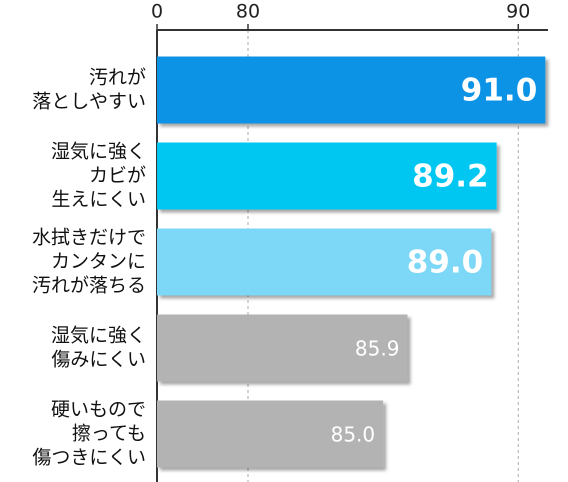 The image size is (568, 482). Describe the element at coordinates (377, 349) in the screenshot. I see `value-label: 85.9` at that location.